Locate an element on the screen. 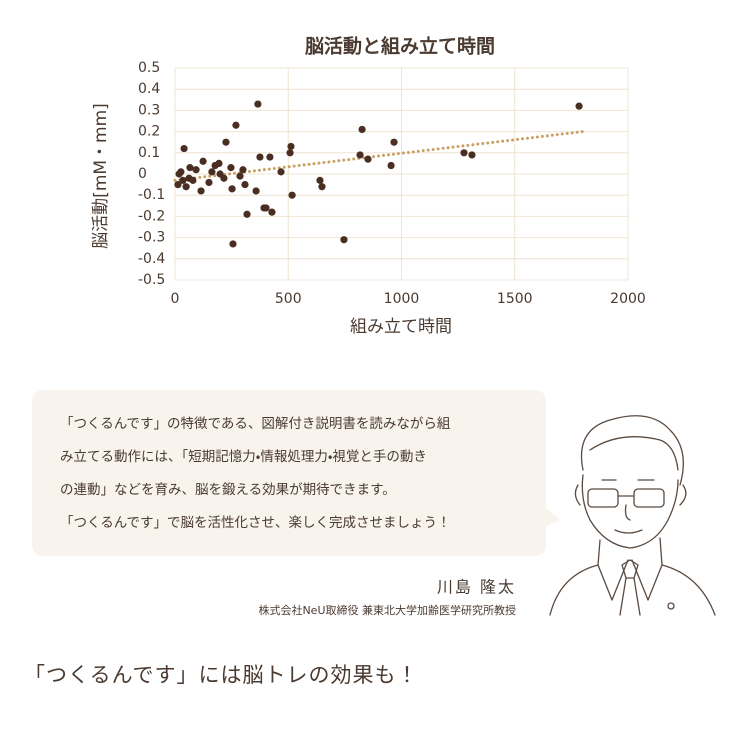 This screenshot has width=740, height=740. y-tick-label: 0.4 is located at coordinates (149, 89).